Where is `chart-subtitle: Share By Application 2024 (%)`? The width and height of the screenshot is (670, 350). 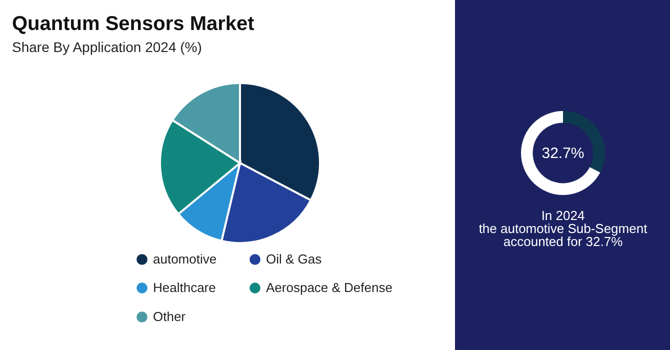 chart-subtitle: Share By Application 2024 (%) is located at coordinates (107, 47).